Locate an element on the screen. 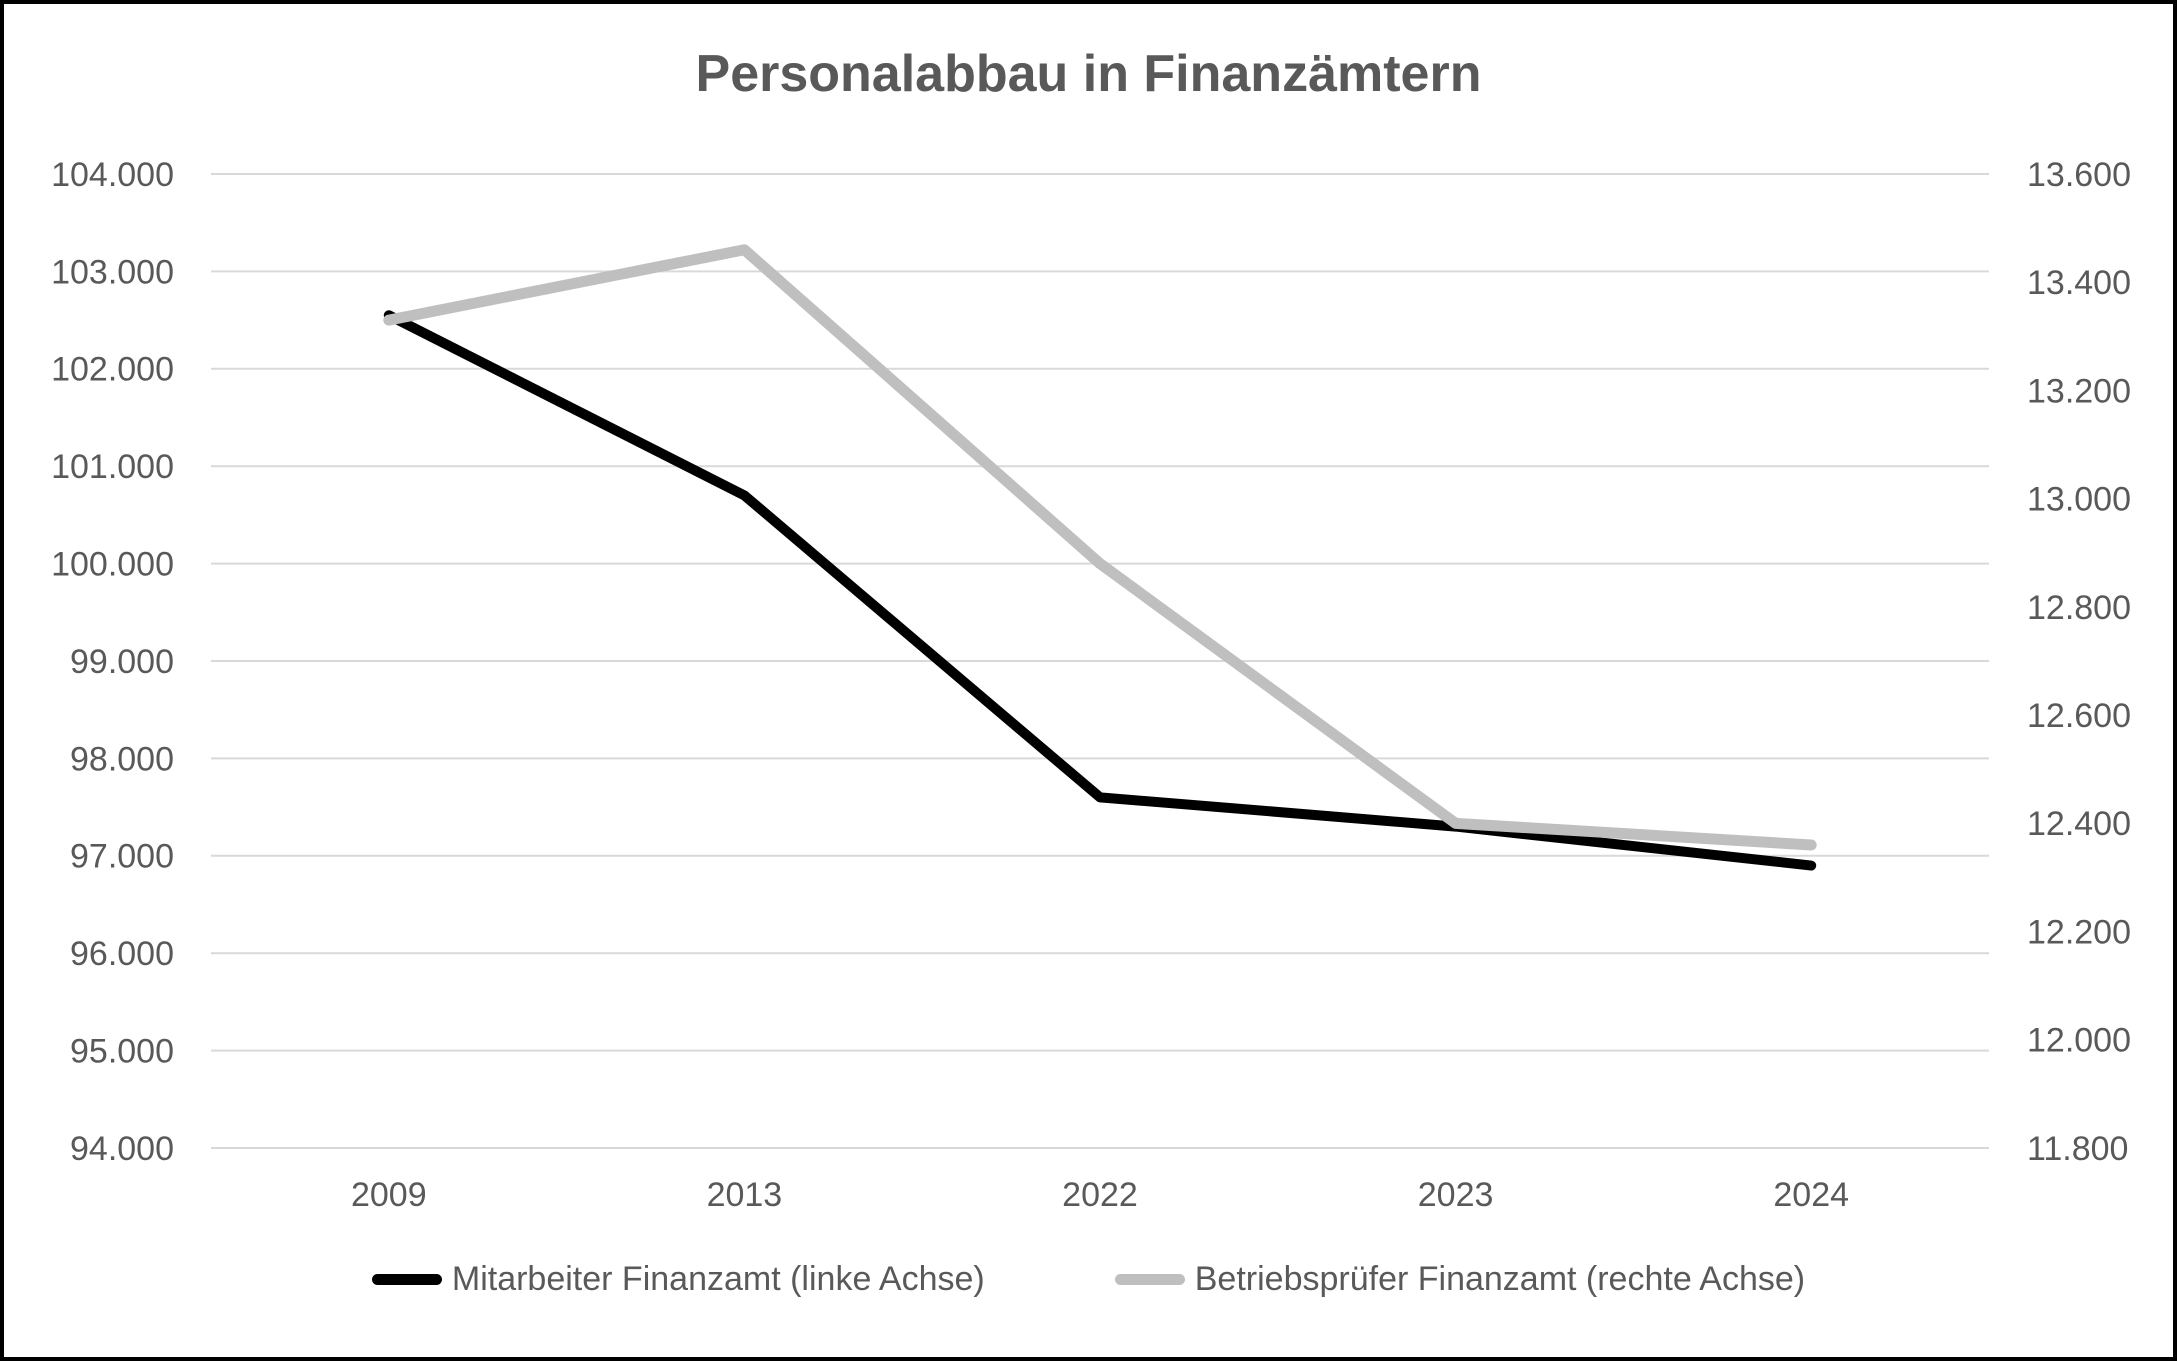 The width and height of the screenshot is (2177, 1361). legend-item-1: Betriebsprüfer Finanzamt (rechte Achse) is located at coordinates (1460, 1279).